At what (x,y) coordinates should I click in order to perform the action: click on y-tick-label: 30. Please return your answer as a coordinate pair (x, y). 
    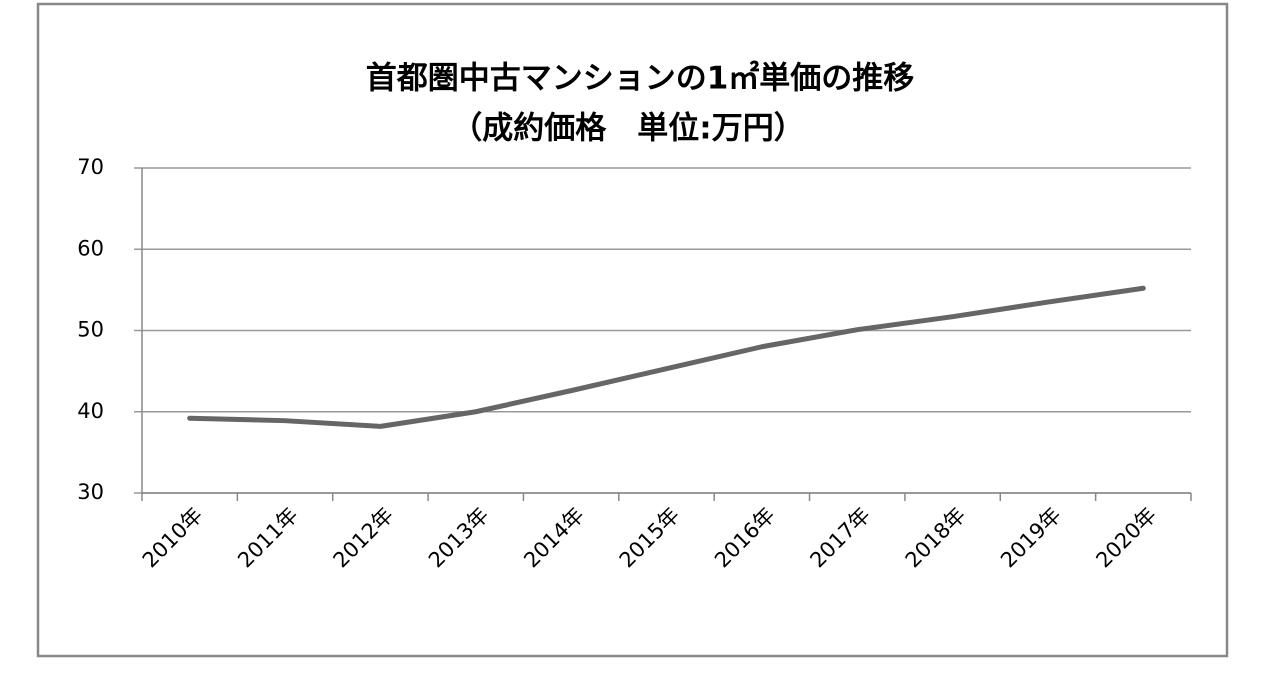
    Looking at the image, I should click on (90, 492).